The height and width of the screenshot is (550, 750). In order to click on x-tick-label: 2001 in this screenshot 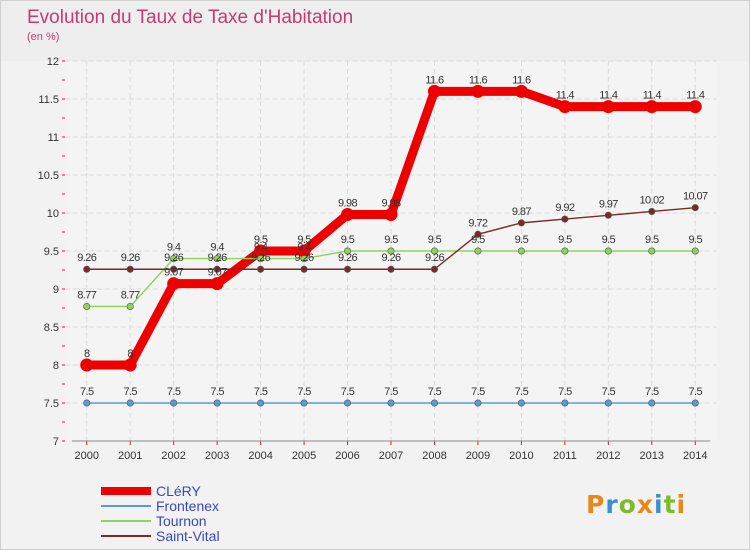, I will do `click(130, 456)`.